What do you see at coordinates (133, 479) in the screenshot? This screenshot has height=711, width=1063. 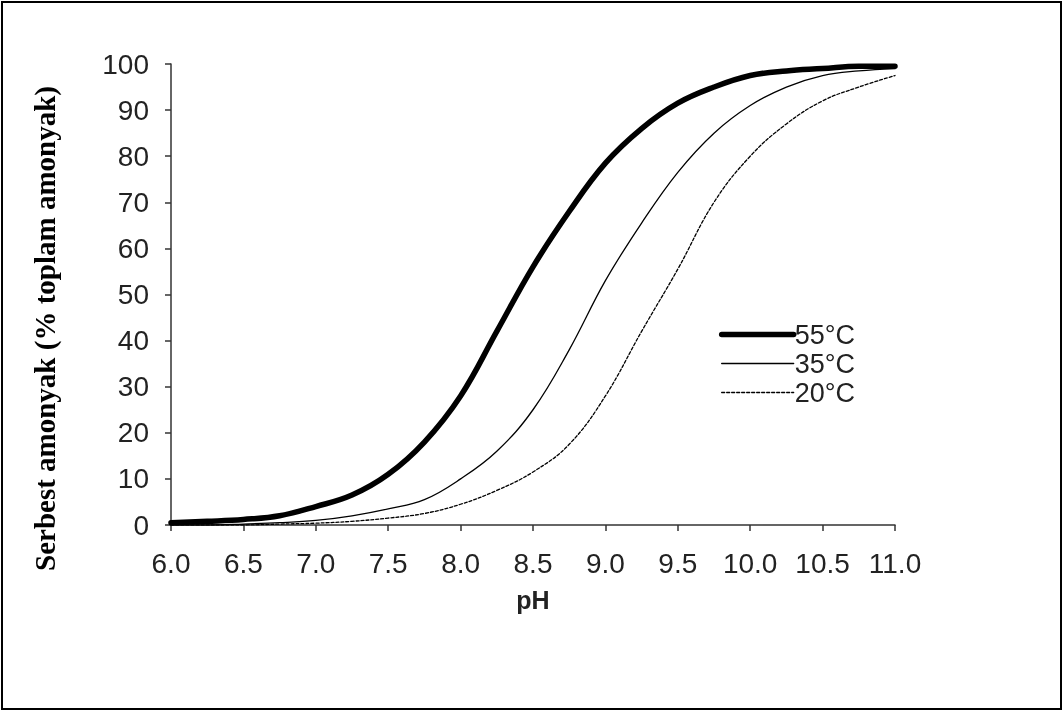 I see `y-tick-label: 10` at bounding box center [133, 479].